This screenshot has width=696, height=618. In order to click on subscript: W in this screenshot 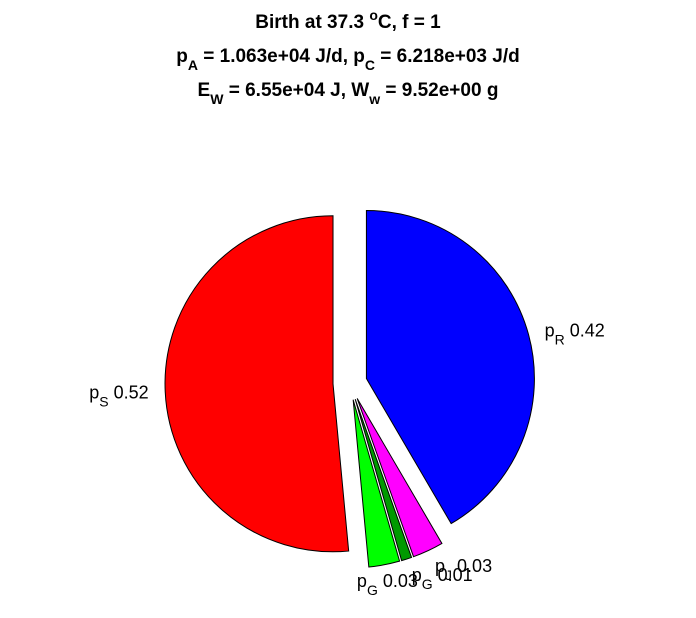, I will do `click(217, 99)`.